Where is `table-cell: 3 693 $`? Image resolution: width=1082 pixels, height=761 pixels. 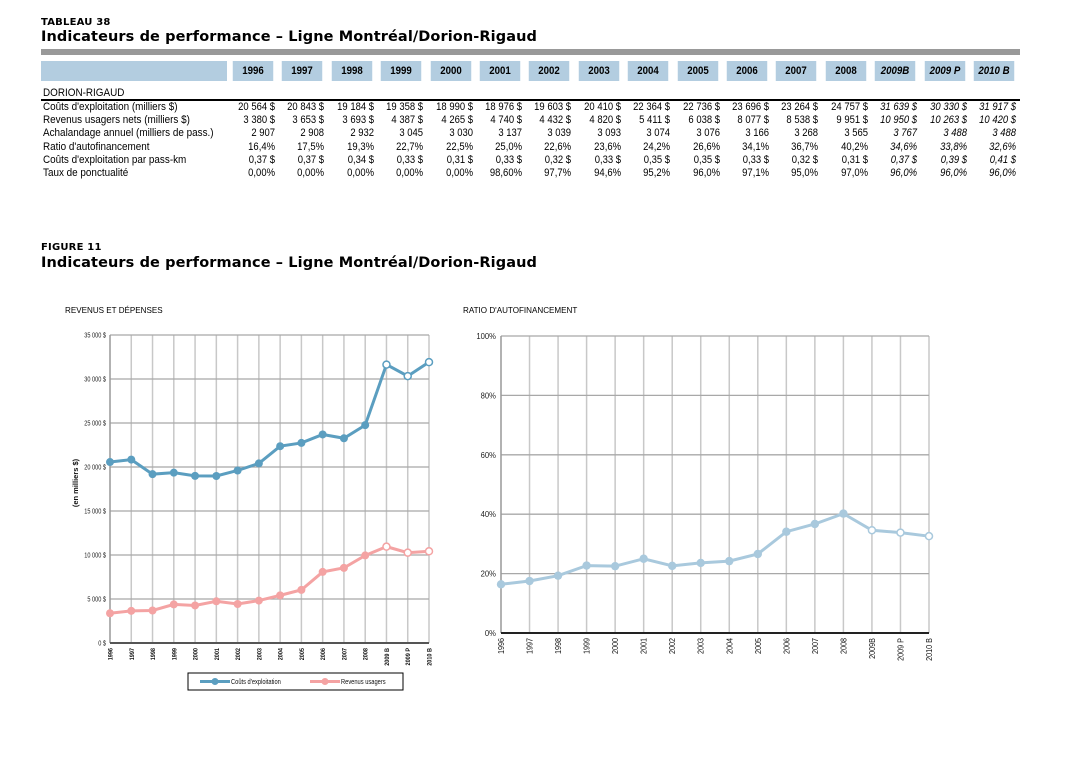
table-cell: 3 693 $ is located at coordinates (358, 120).